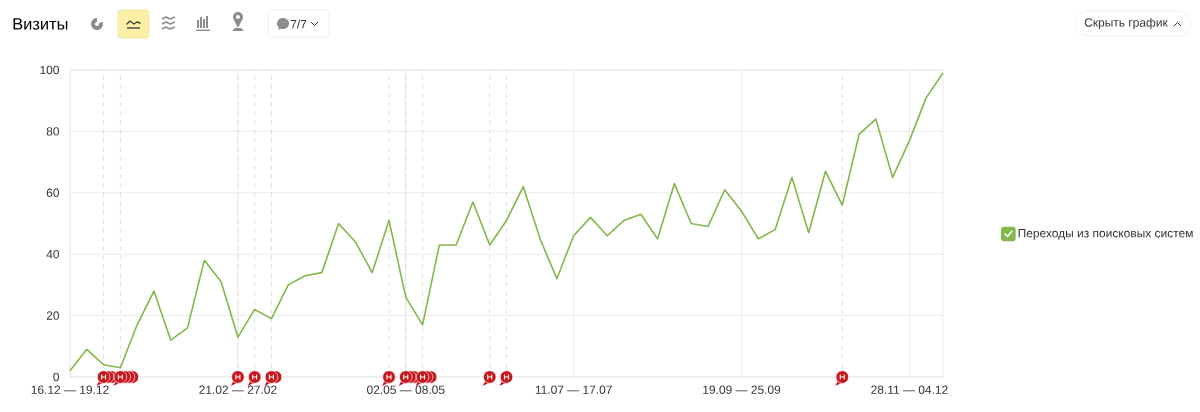  What do you see at coordinates (1126, 23) in the screenshot?
I see `text: Скрыть график` at bounding box center [1126, 23].